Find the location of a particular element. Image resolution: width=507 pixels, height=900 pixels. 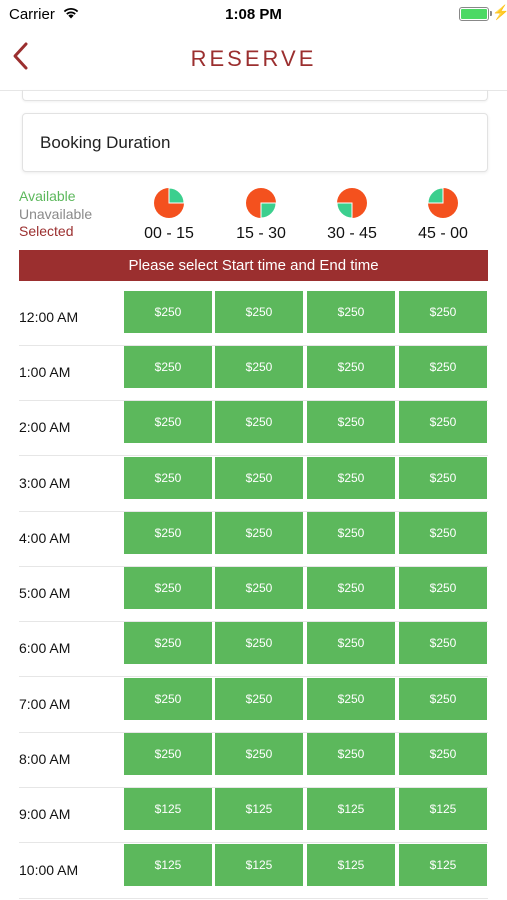

nav-bar: RESERVE is located at coordinates (253, 59).